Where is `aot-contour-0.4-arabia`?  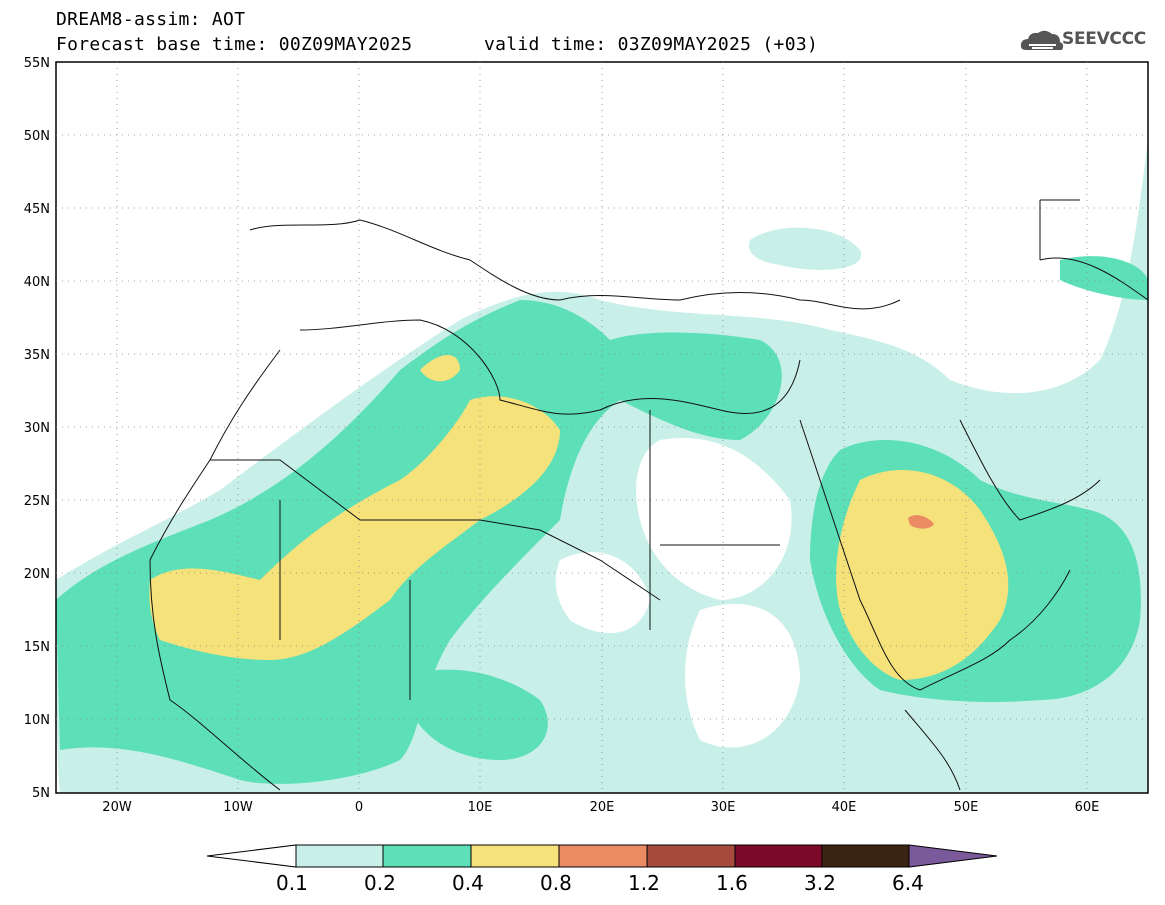
aot-contour-0.4-arabia is located at coordinates (922, 575).